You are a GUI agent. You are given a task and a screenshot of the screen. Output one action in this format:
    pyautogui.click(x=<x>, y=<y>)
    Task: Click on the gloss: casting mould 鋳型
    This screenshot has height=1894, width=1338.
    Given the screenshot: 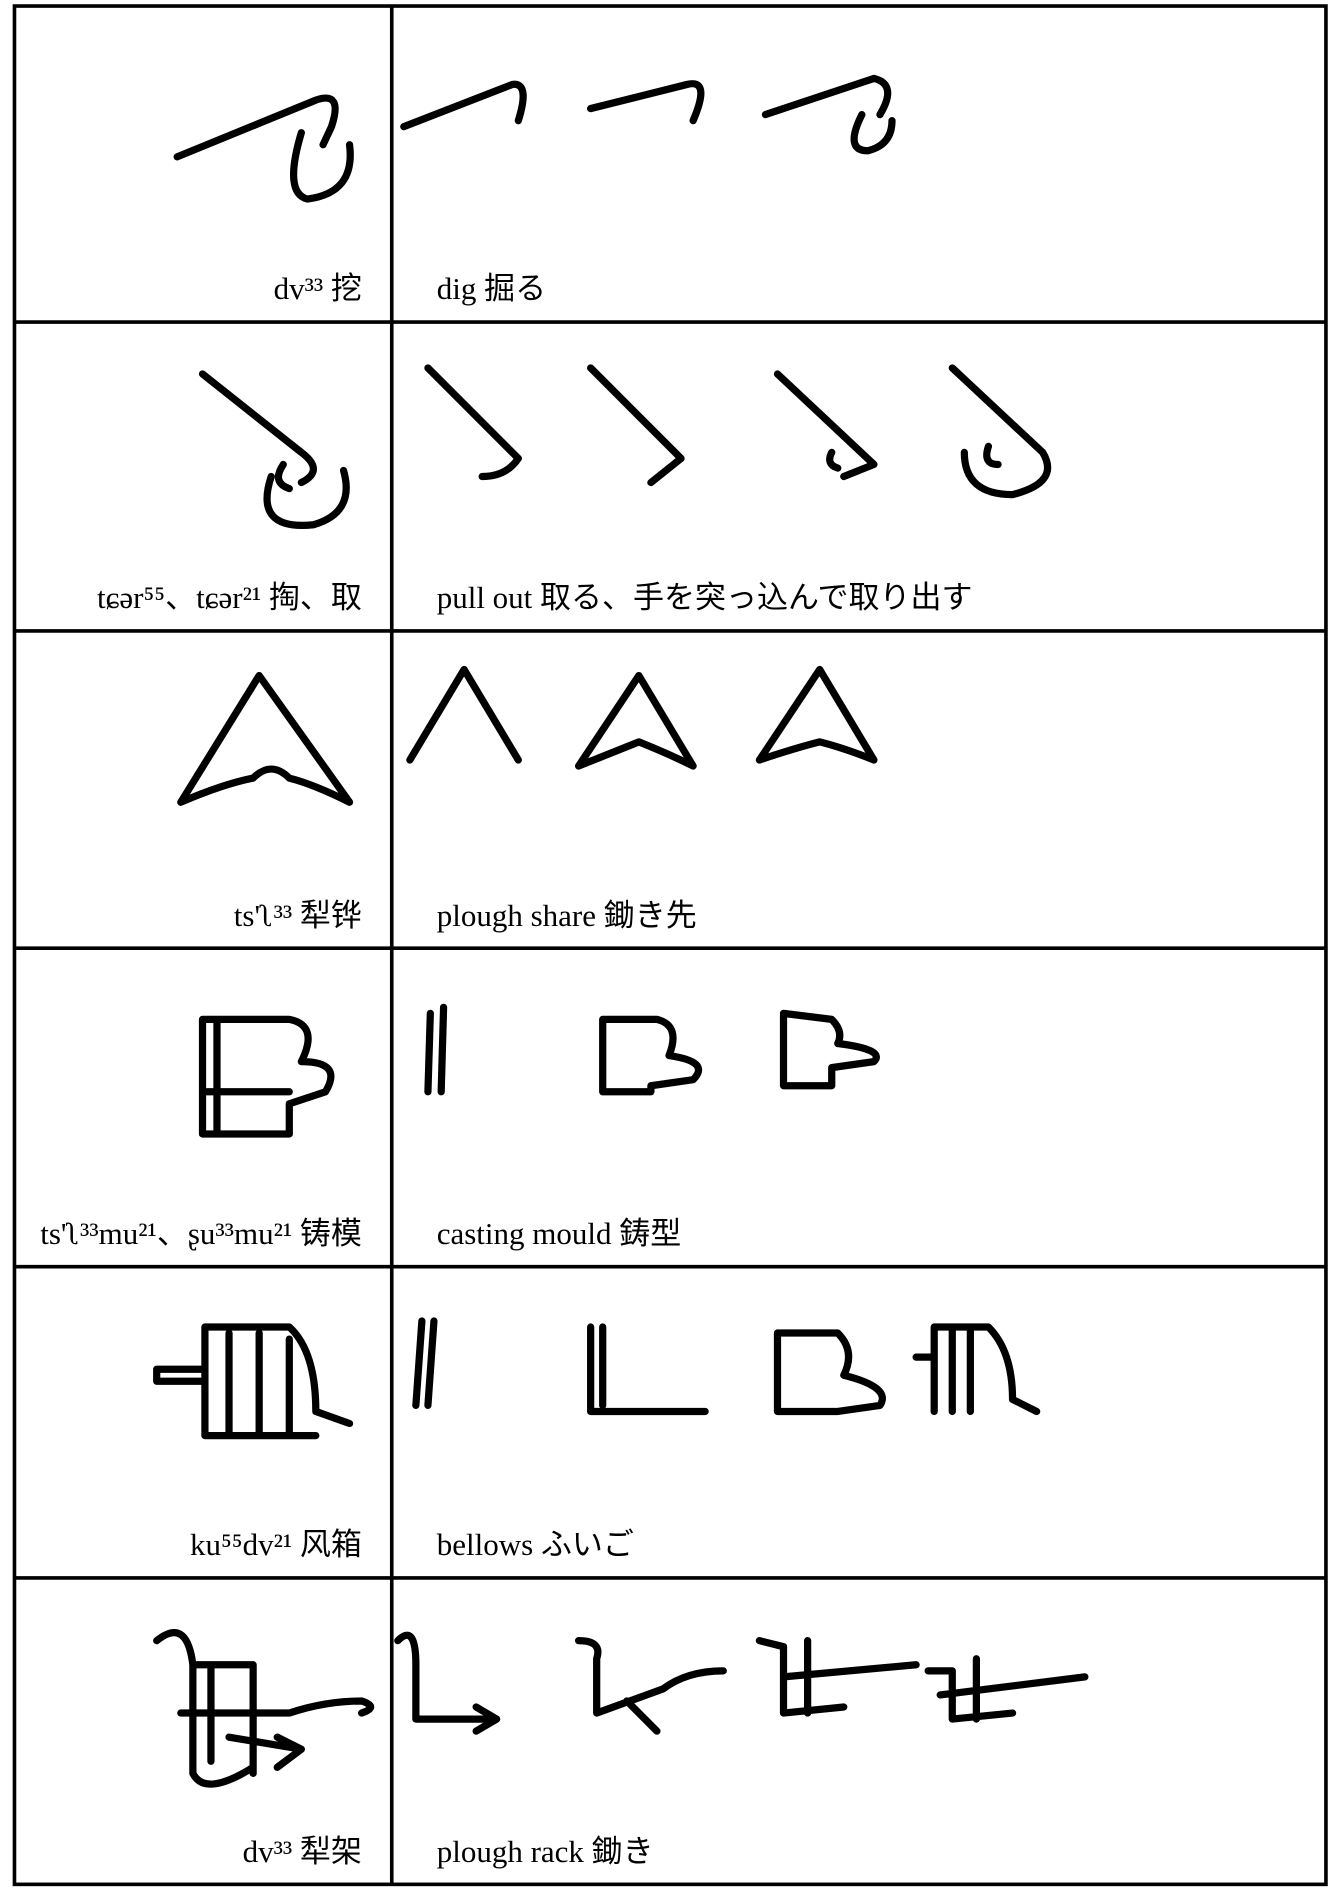 What is the action you would take?
    pyautogui.click(x=559, y=1234)
    